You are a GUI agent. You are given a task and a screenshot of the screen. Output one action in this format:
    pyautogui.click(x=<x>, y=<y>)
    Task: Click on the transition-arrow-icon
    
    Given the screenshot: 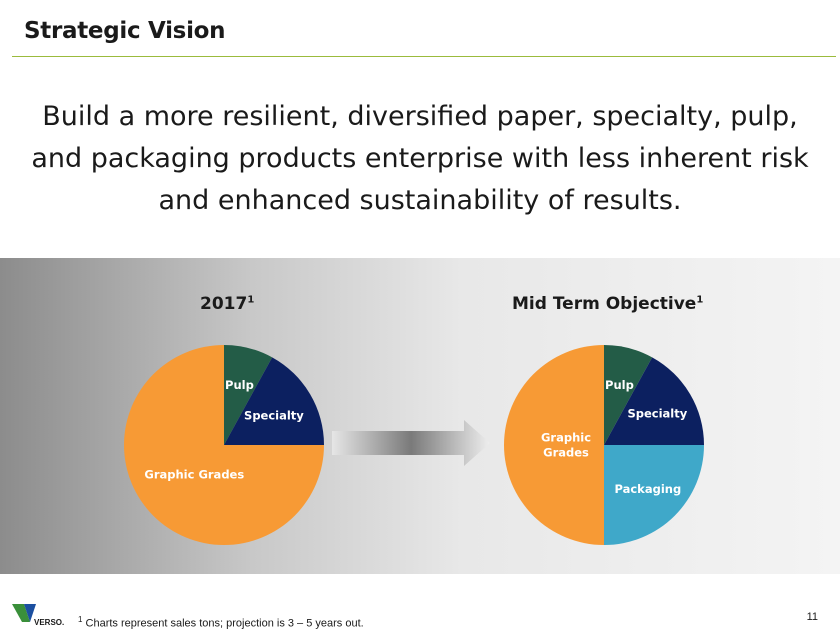 What is the action you would take?
    pyautogui.click(x=411, y=443)
    